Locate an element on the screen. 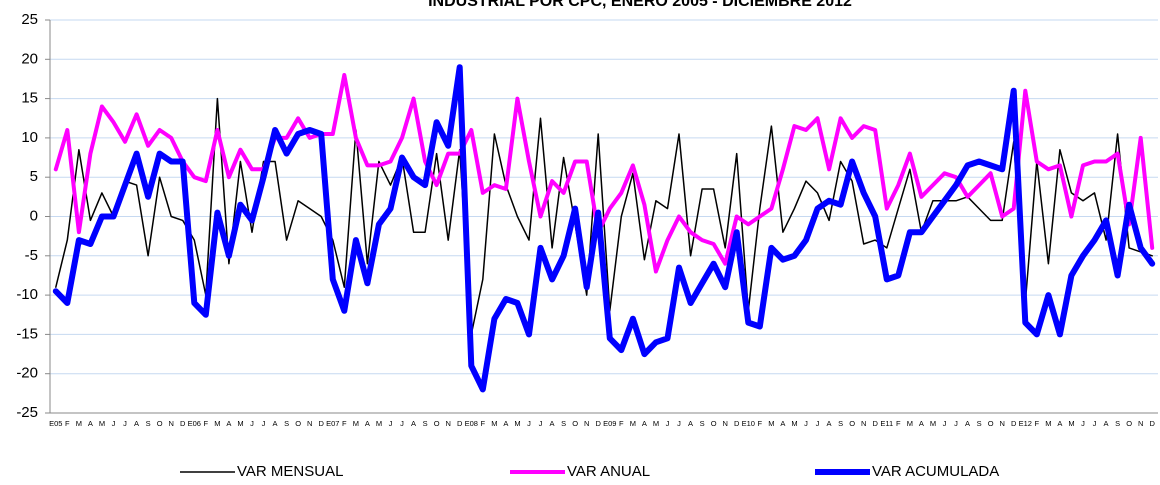  y-tick-label: 20 is located at coordinates (29, 58).